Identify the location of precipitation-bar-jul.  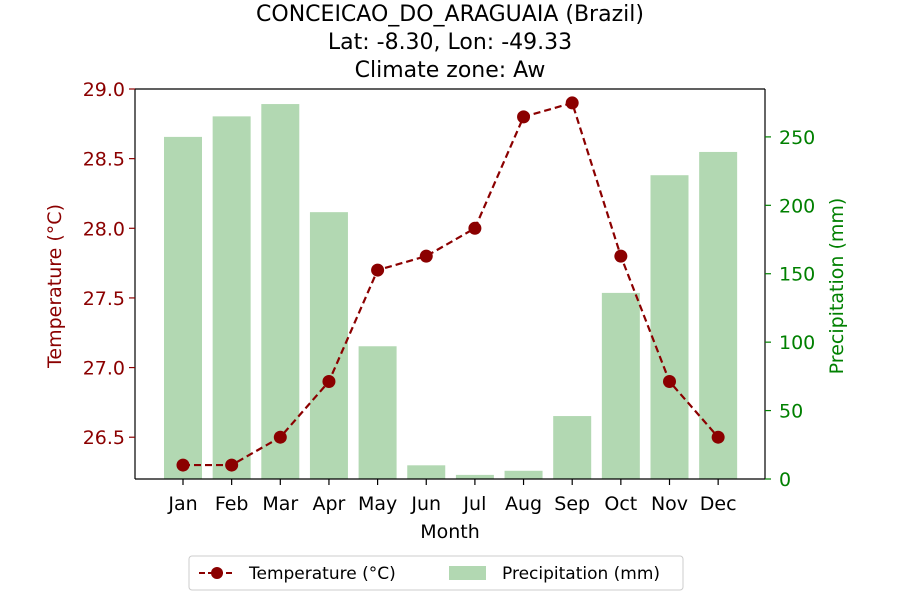
(474, 476).